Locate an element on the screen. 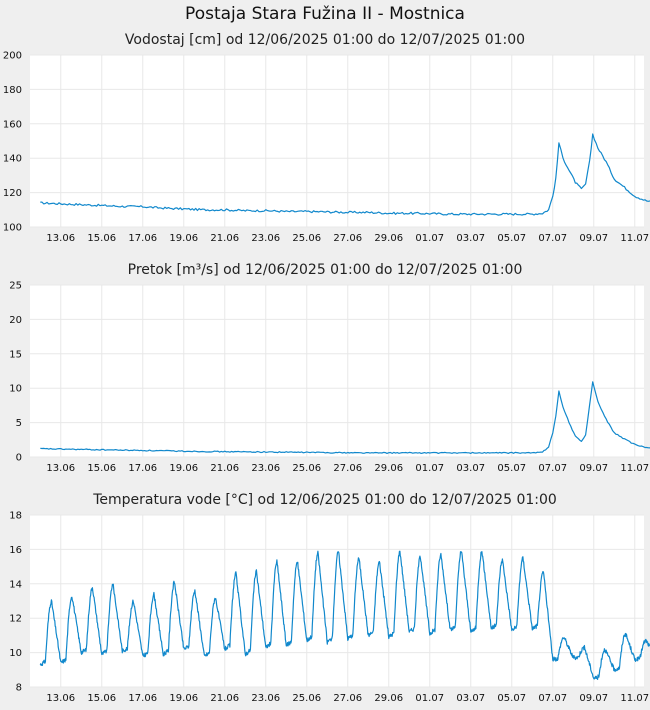 The image size is (650, 710). y-tick-label: 0 is located at coordinates (19, 458).